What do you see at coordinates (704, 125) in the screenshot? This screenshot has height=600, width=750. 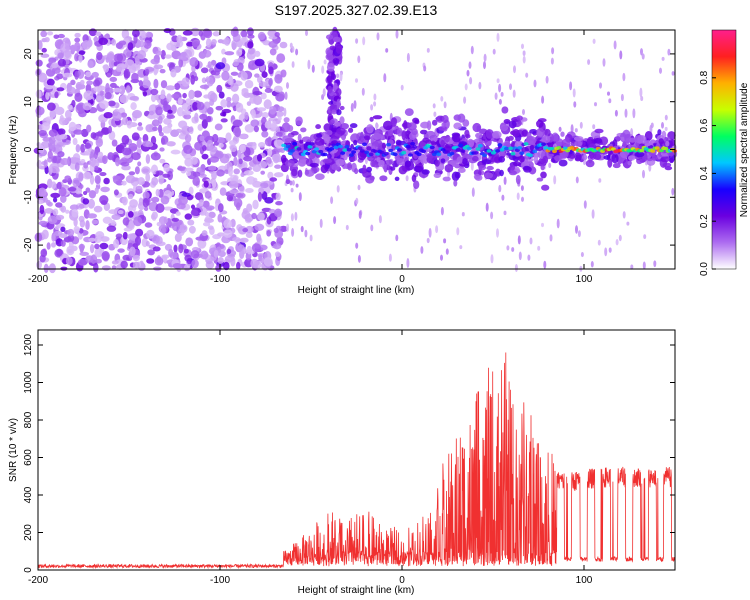 I see `colorbar-tick-label: 0.6` at bounding box center [704, 125].